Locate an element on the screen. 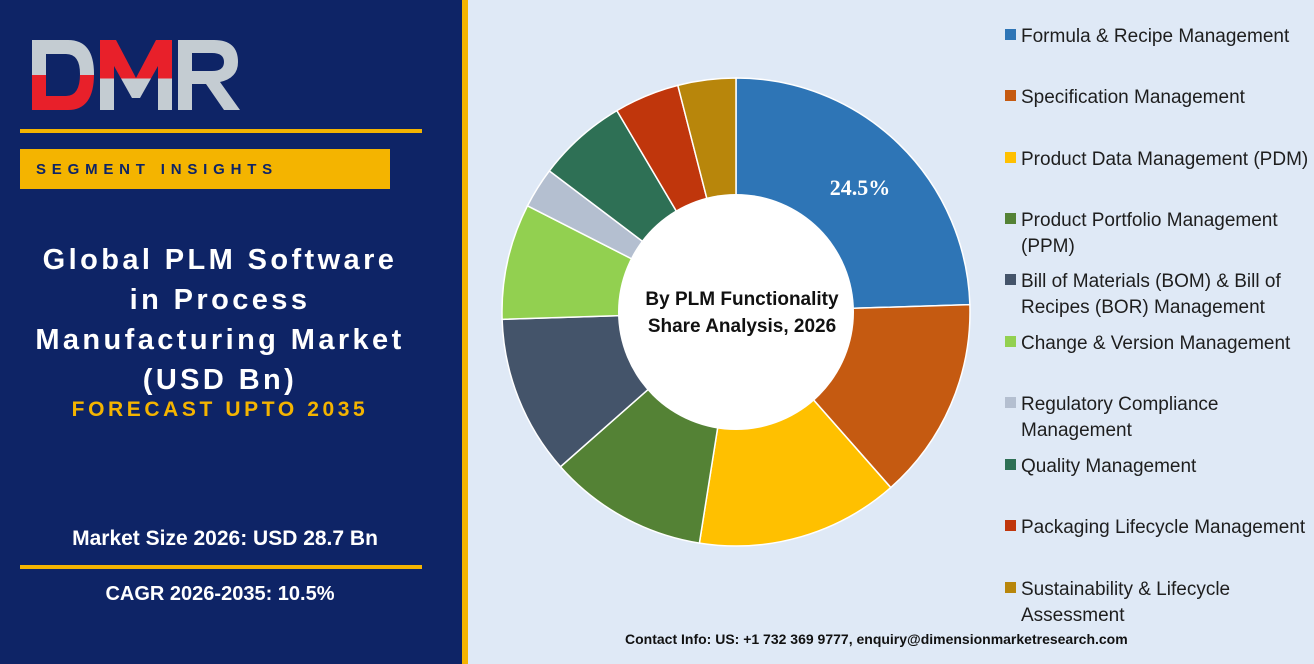 This screenshot has width=1314, height=664. center-title-line: Share Analysis, 2026 is located at coordinates (742, 326).